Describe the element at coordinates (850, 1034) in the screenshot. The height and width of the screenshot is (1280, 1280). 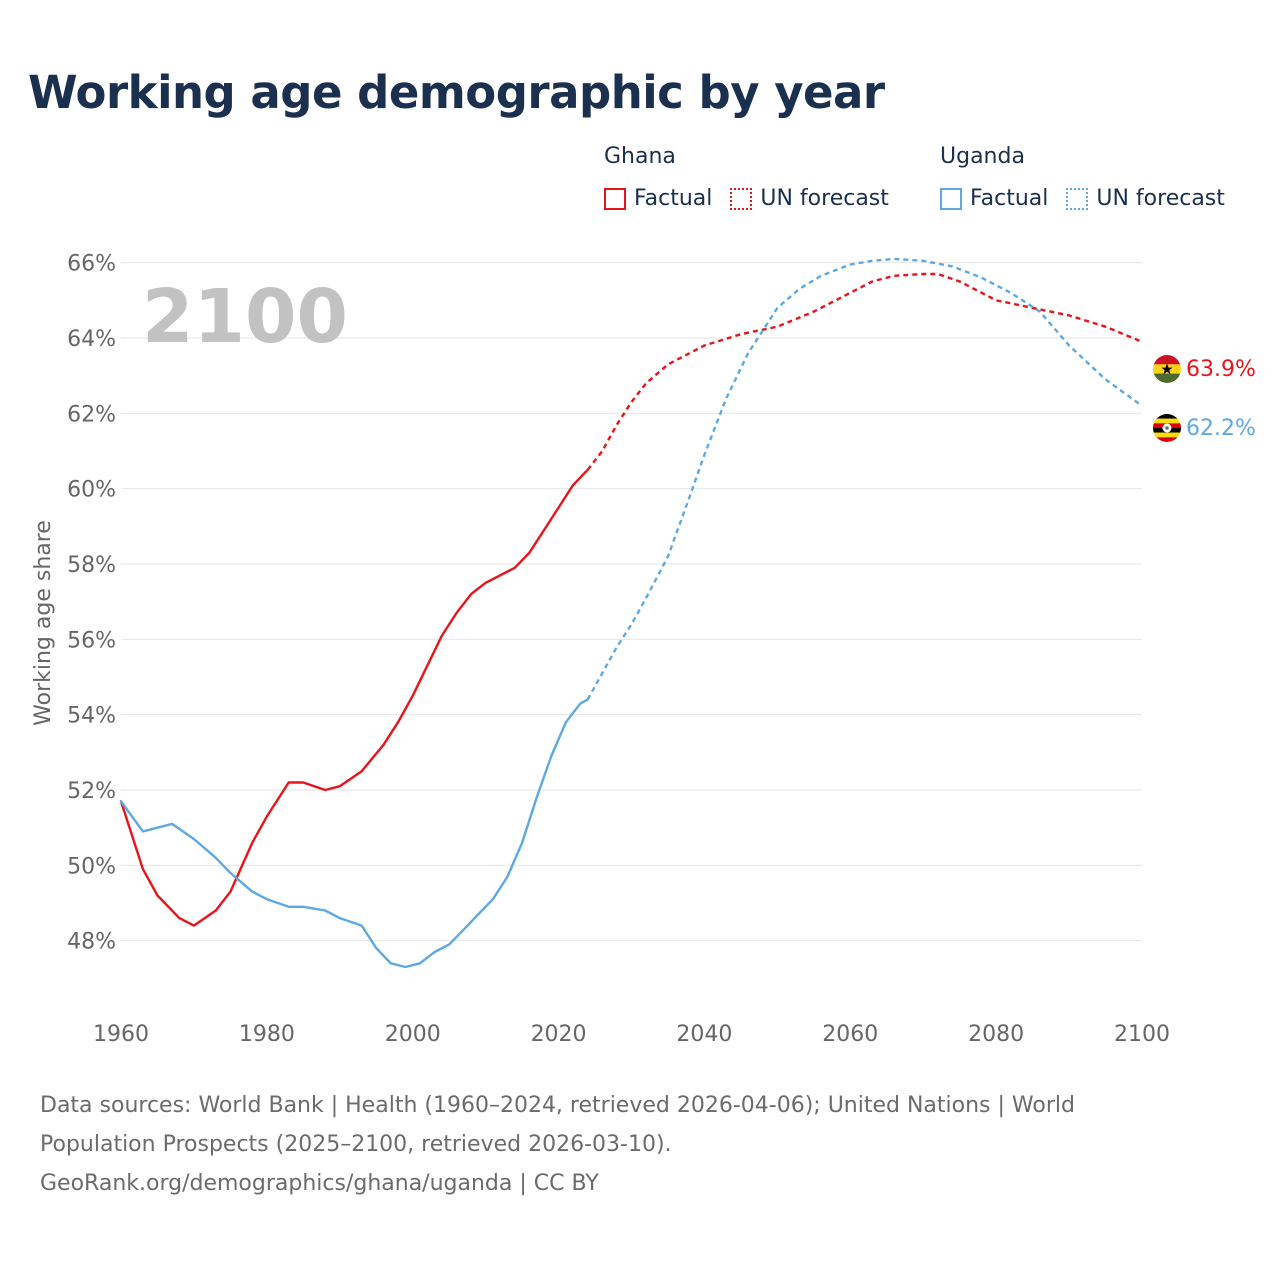
I see `x-tick-label: 2060` at that location.